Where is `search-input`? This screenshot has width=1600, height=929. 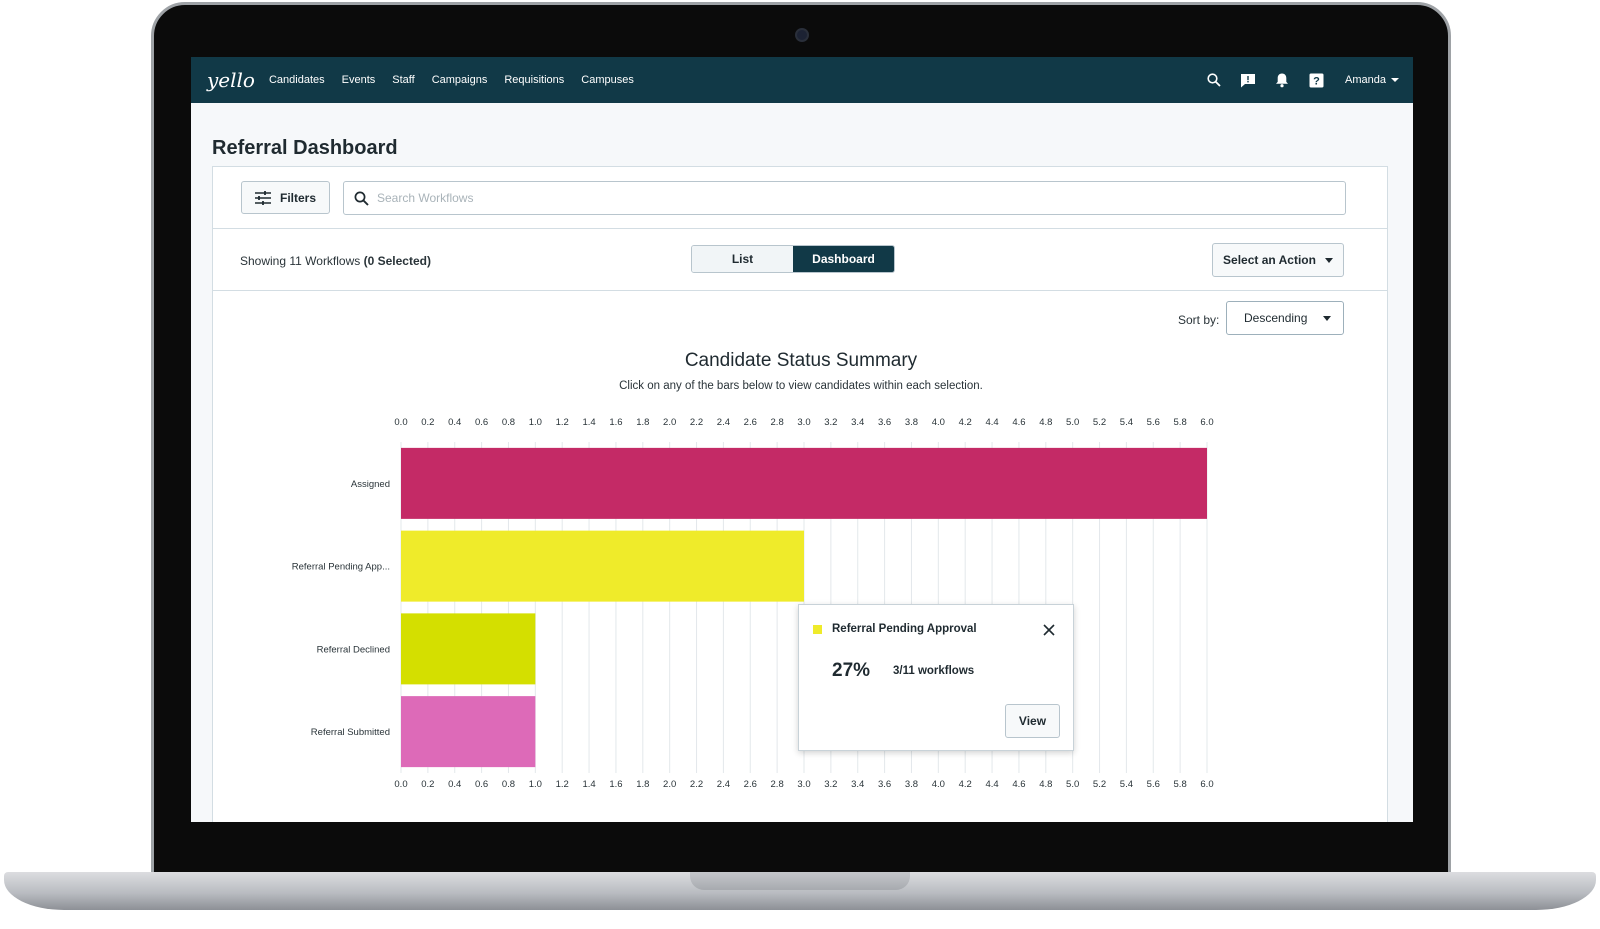 search-input is located at coordinates (827, 198).